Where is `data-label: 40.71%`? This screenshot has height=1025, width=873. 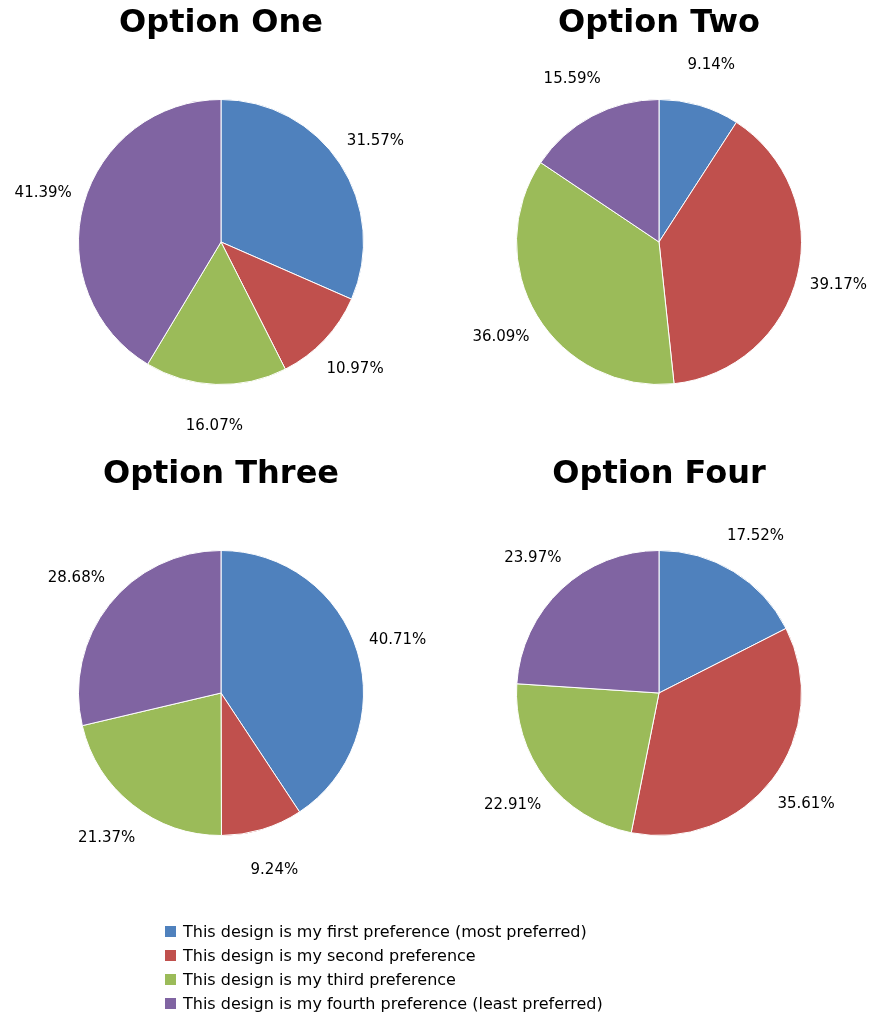
data-label: 40.71% is located at coordinates (398, 638).